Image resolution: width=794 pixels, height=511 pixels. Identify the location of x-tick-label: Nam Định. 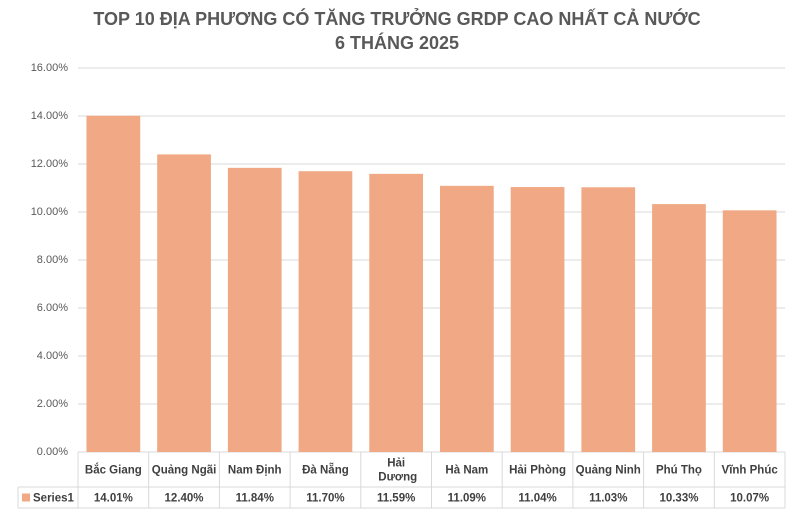
(255, 471).